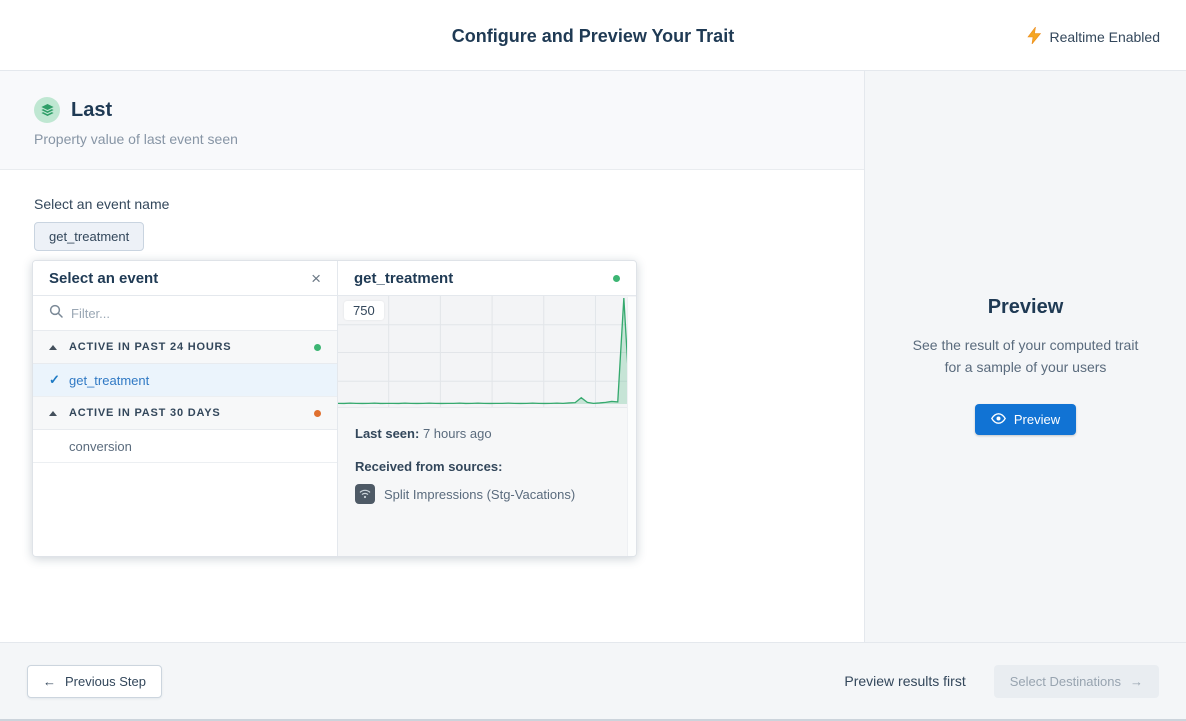  What do you see at coordinates (49, 681) in the screenshot?
I see `arrow-left-icon: ←` at bounding box center [49, 681].